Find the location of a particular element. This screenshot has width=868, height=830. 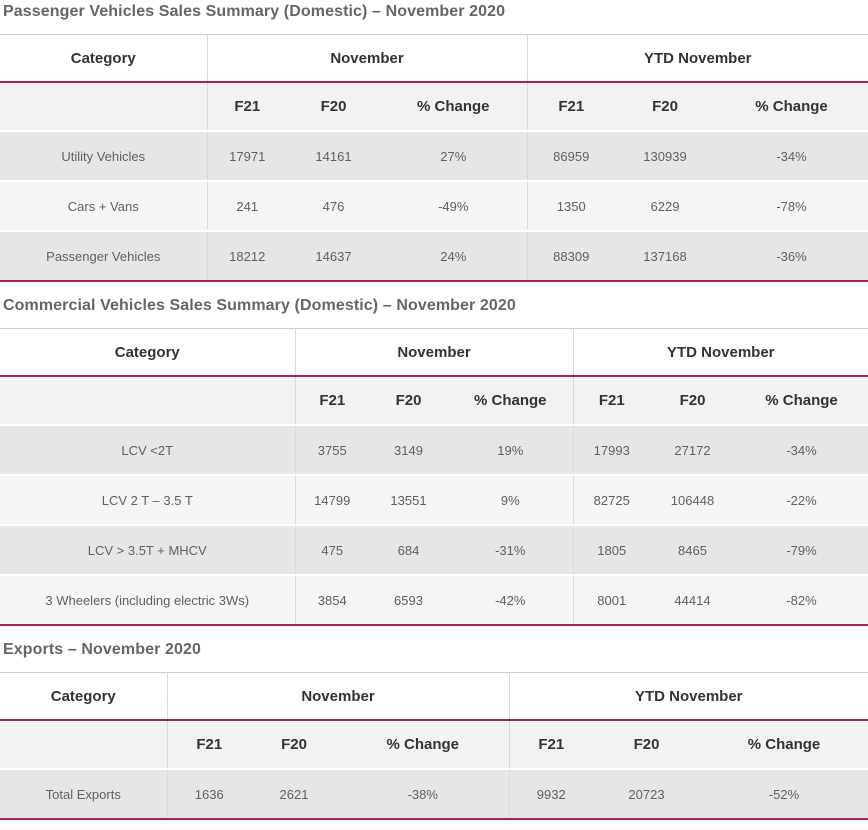

value-cell: -38% is located at coordinates (423, 793).